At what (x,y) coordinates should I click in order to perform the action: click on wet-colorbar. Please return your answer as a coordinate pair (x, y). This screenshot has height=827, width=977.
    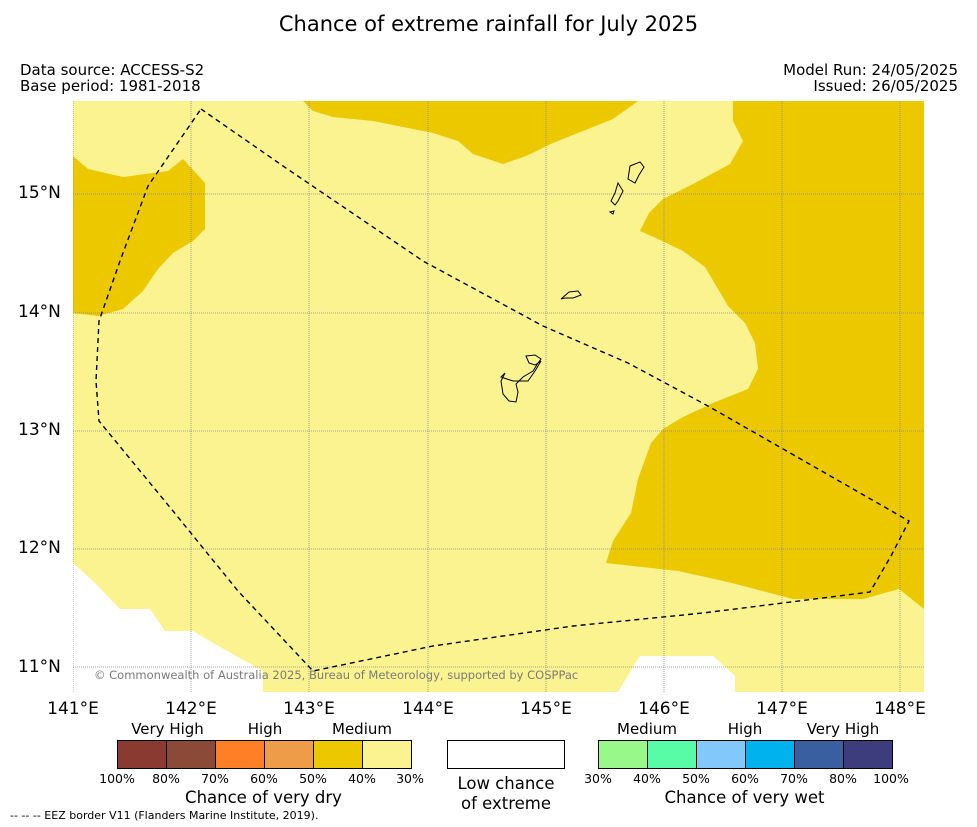
    Looking at the image, I should click on (745, 754).